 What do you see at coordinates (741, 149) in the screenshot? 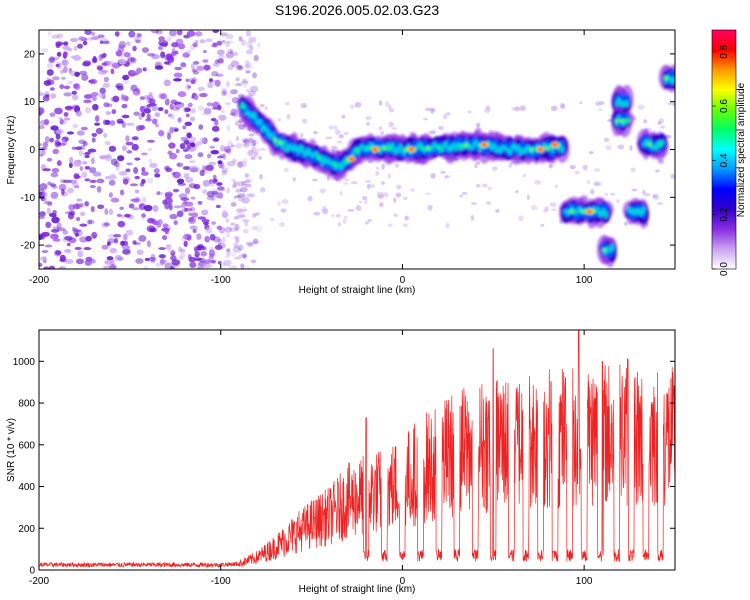
I see `colorbar-label: Normalized spectral amplitude` at bounding box center [741, 149].